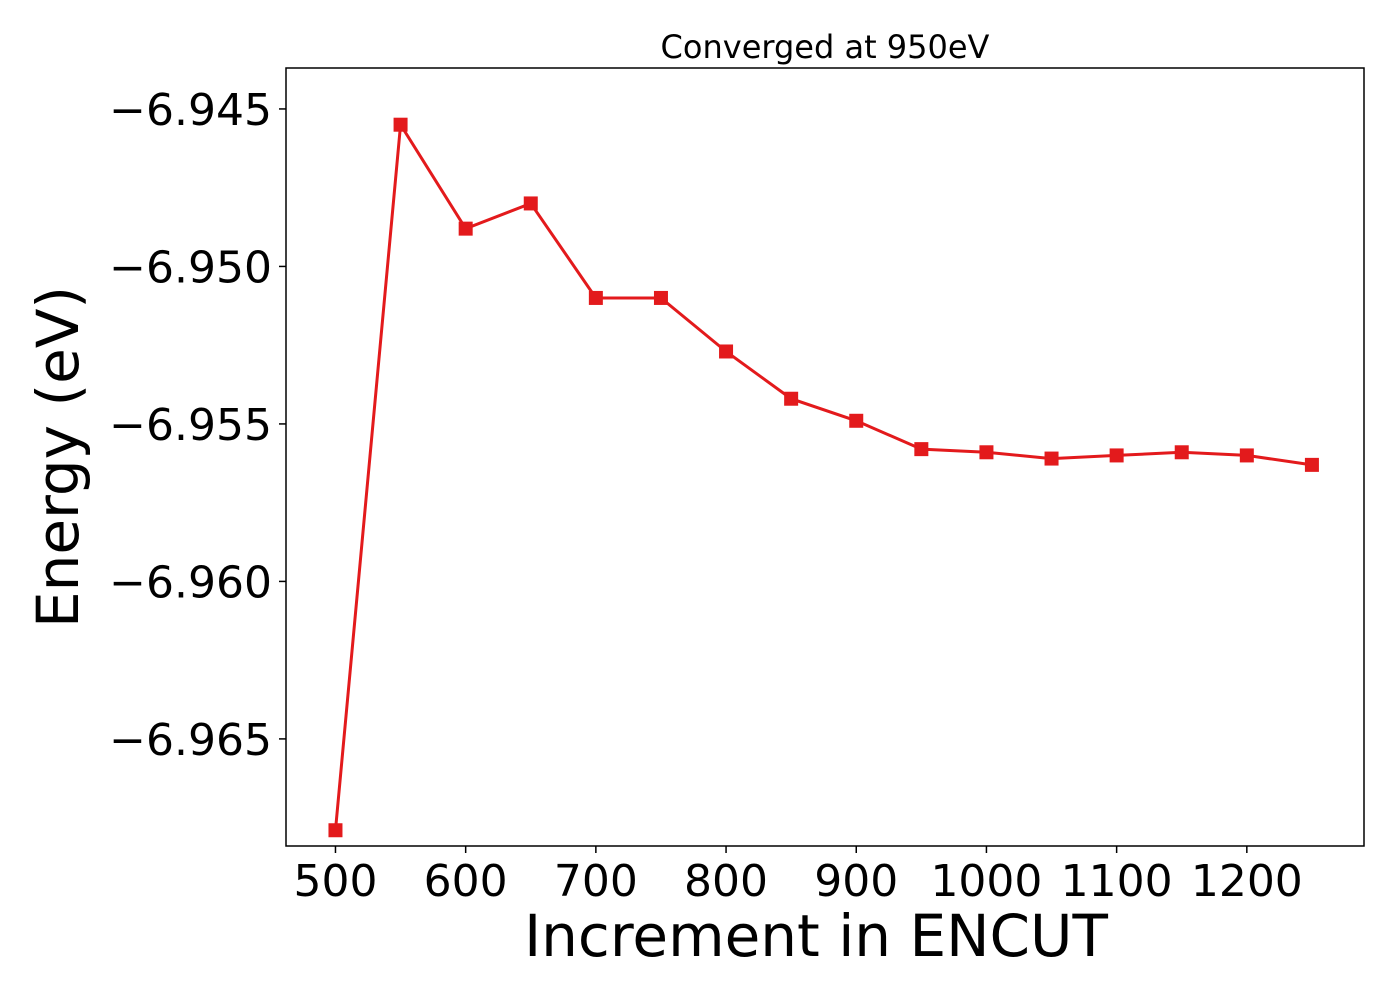 The height and width of the screenshot is (1000, 1400). Describe the element at coordinates (1247, 881) in the screenshot. I see `x-tick-label: 1200` at that location.